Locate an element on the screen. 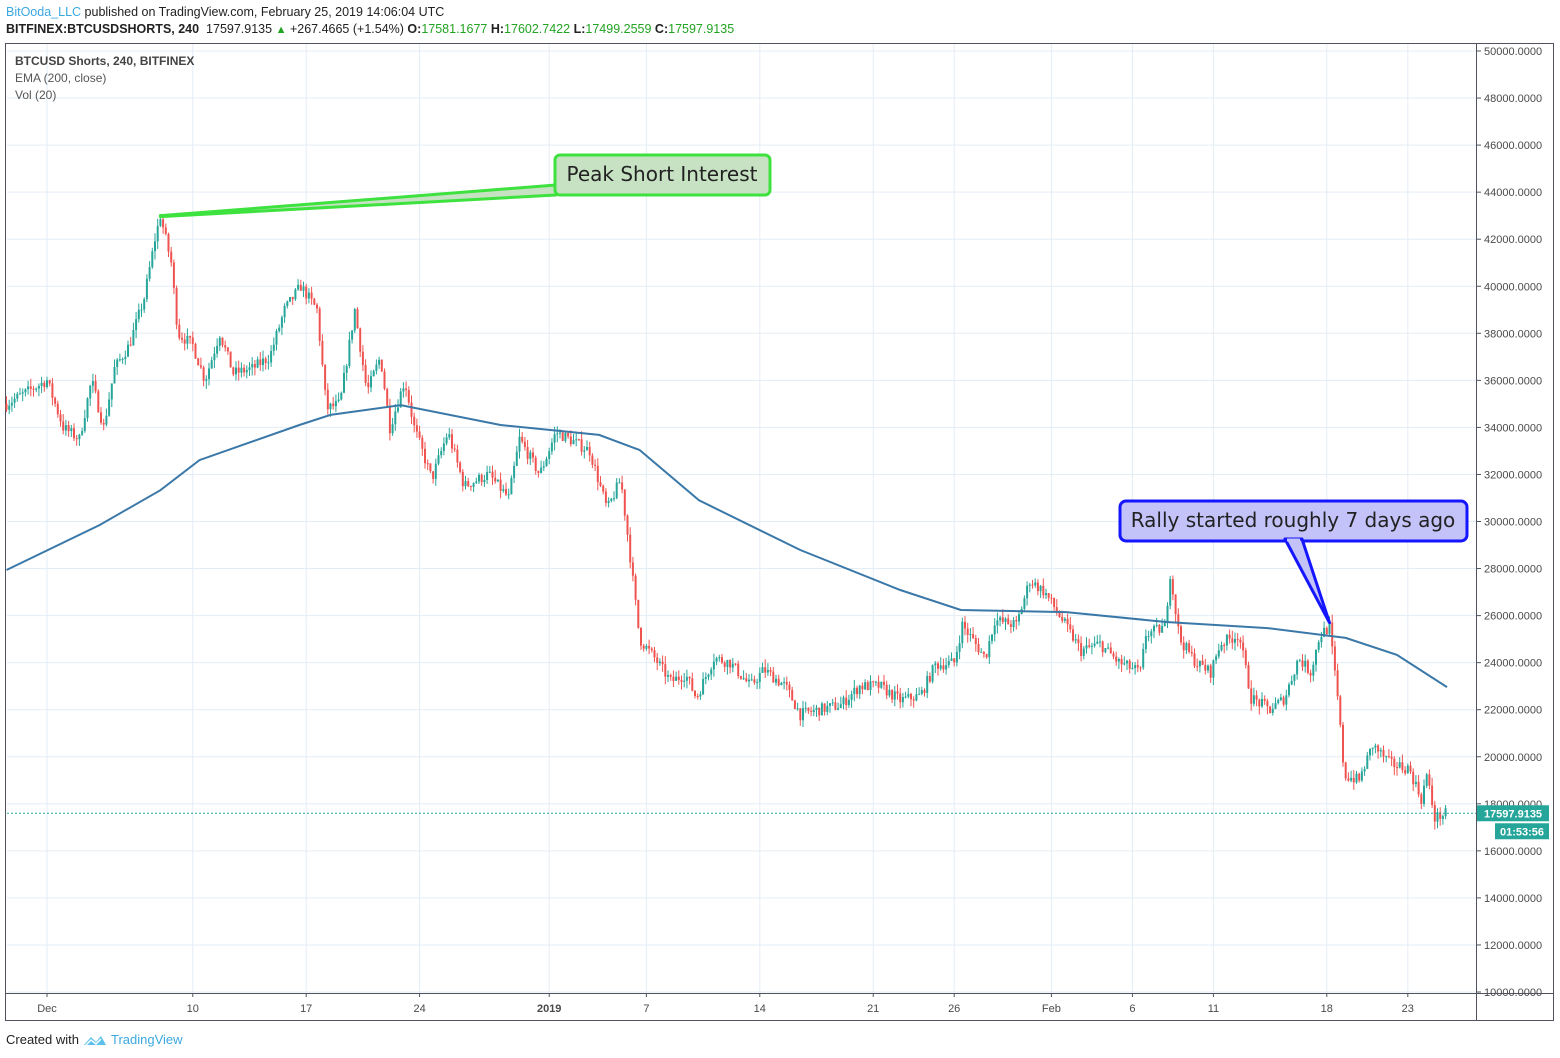 Image resolution: width=1560 pixels, height=1058 pixels. up-arrow-icon: ▲ is located at coordinates (281, 30).